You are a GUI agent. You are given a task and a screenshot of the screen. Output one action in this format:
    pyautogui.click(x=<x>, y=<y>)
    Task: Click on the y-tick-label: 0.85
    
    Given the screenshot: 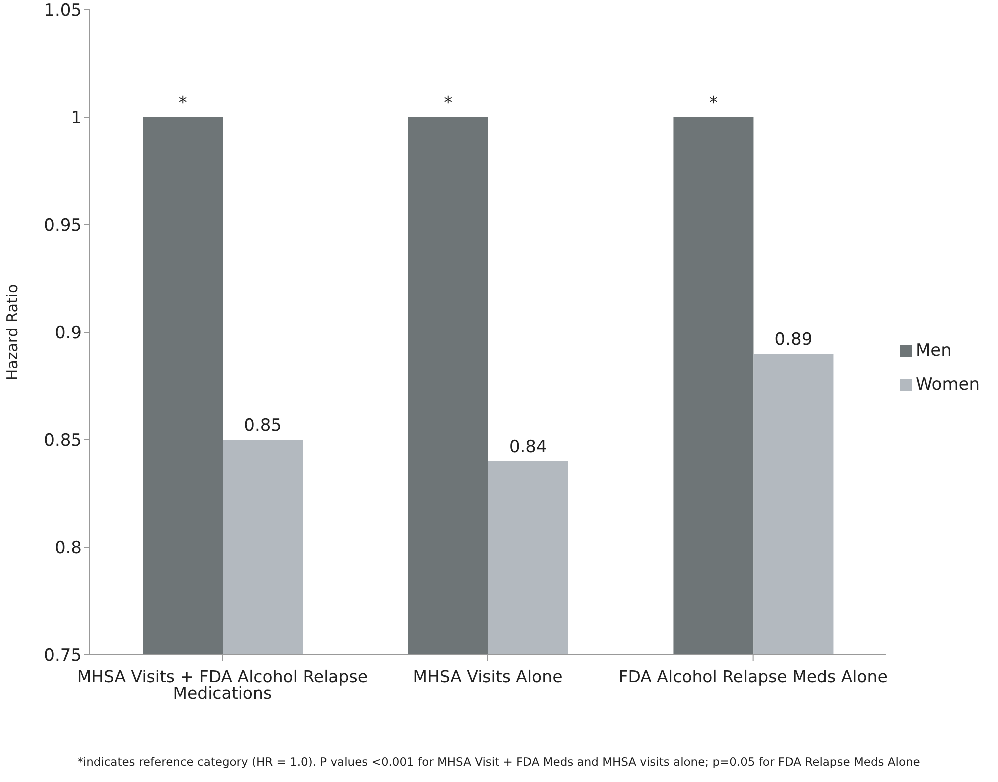 What is the action you would take?
    pyautogui.click(x=63, y=441)
    